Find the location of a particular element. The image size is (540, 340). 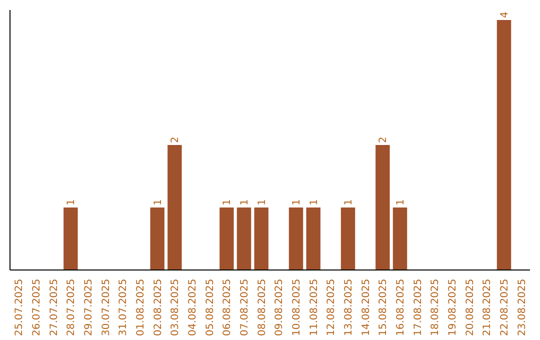

x-tick-label: 10.08.2025 is located at coordinates (297, 307).